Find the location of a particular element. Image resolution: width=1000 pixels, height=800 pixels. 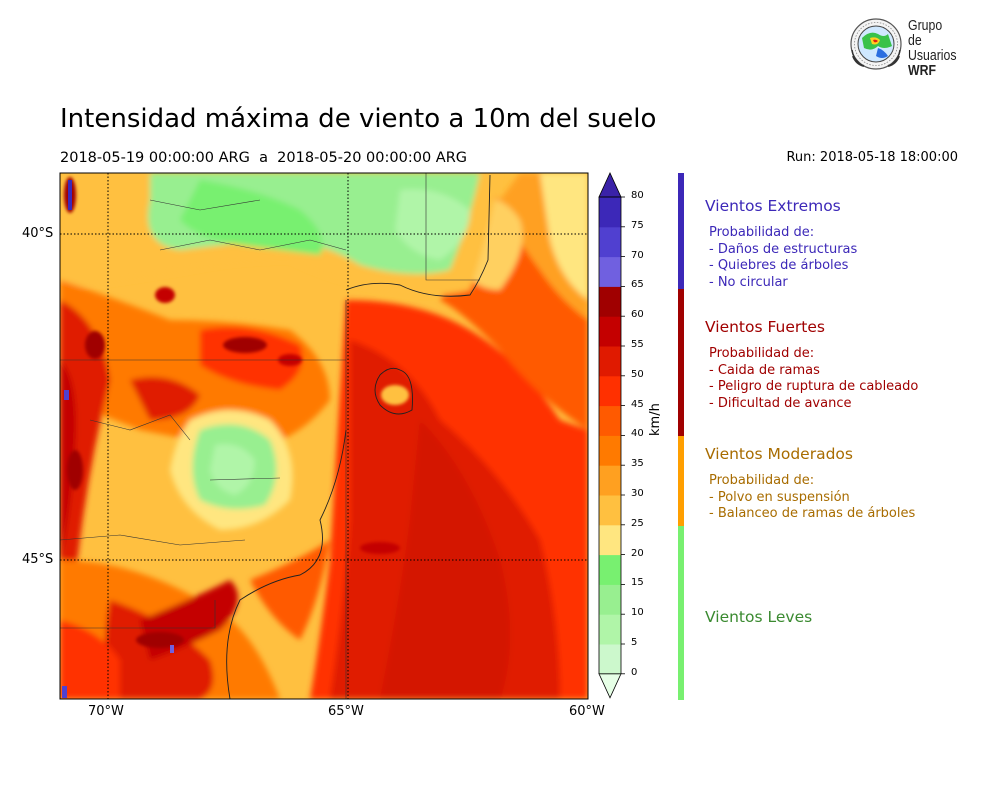

colorbar-tick-label: 35 is located at coordinates (637, 464).